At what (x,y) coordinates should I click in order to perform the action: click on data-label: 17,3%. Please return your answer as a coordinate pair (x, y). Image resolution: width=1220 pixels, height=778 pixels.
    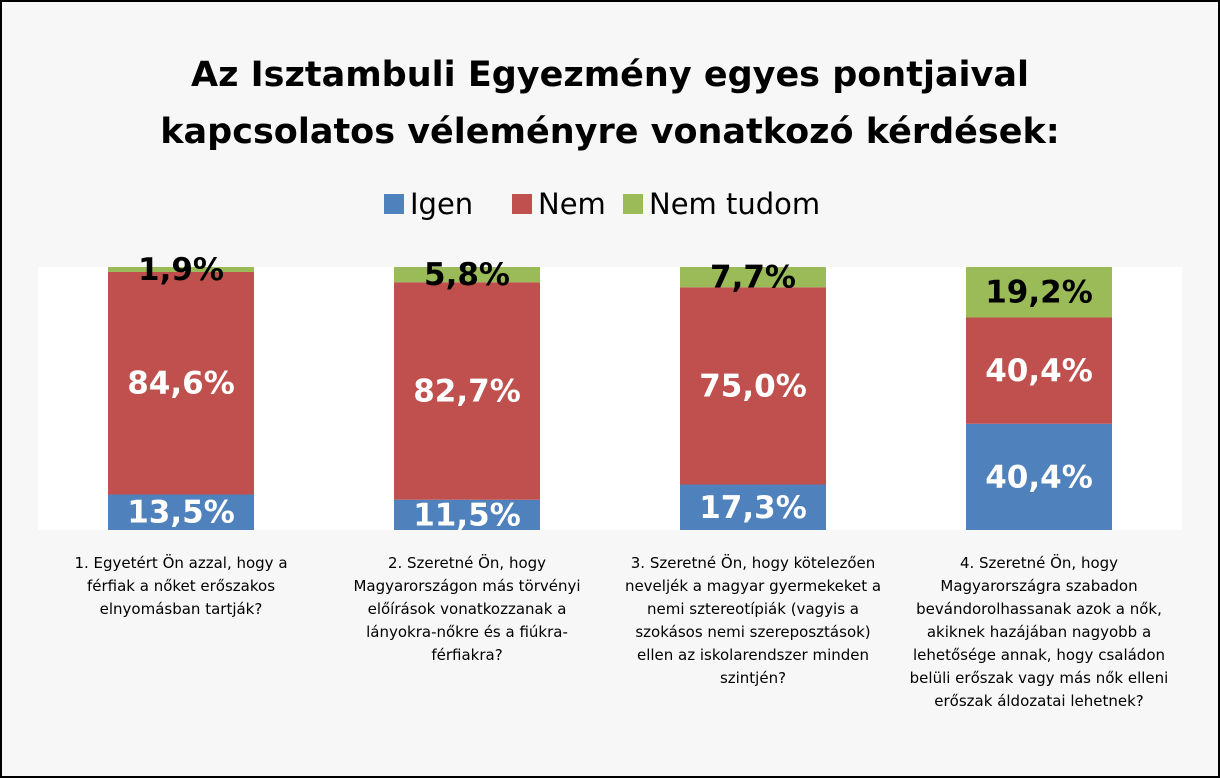
    Looking at the image, I should click on (753, 508).